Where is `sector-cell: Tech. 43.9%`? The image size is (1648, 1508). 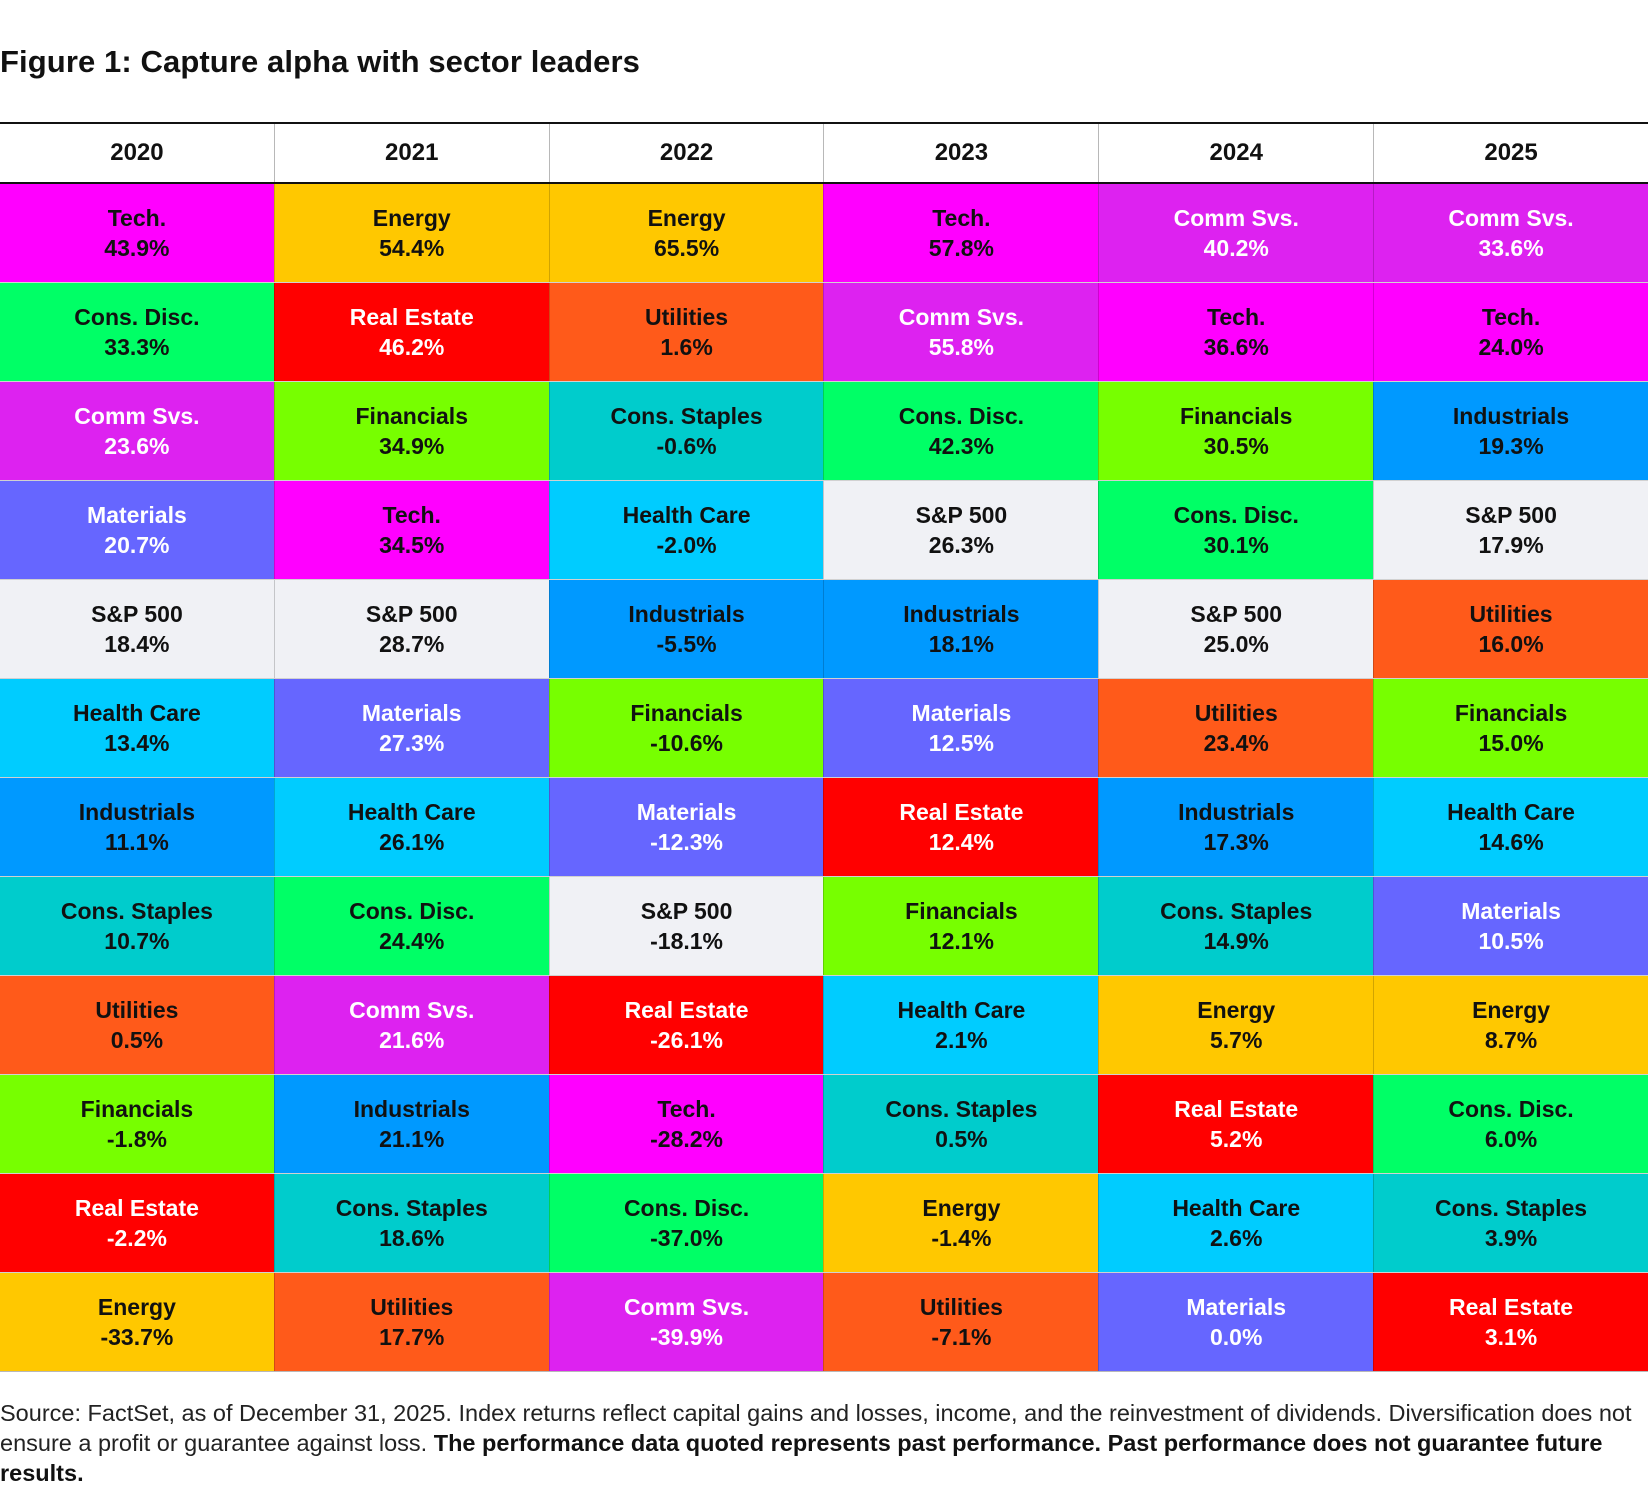
sector-cell: Tech. 43.9% is located at coordinates (137, 233).